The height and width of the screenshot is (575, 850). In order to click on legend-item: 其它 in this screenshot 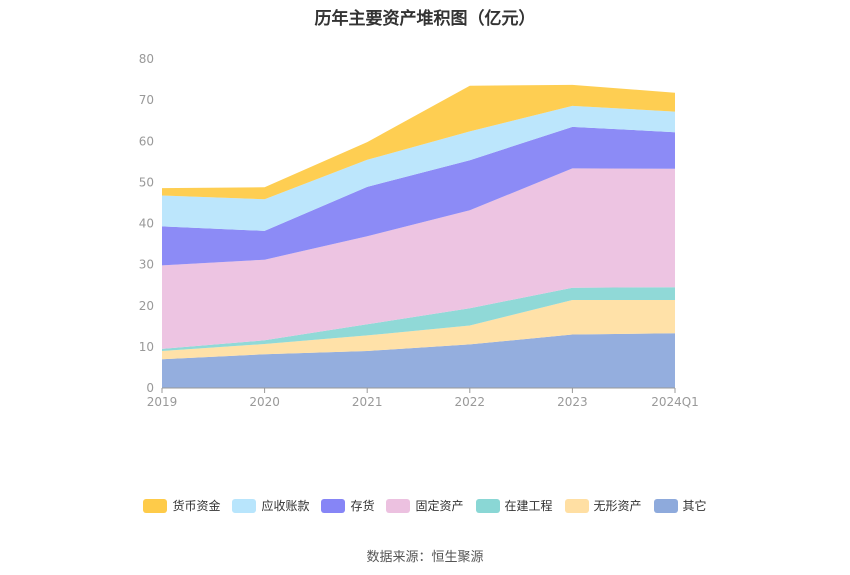, I will do `click(680, 505)`.